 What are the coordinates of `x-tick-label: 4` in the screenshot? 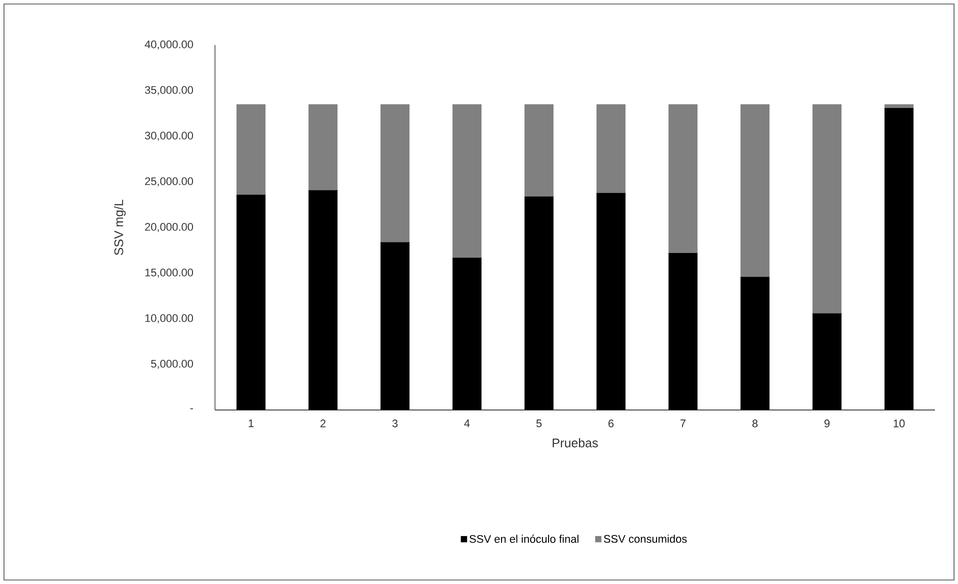 It's located at (467, 424).